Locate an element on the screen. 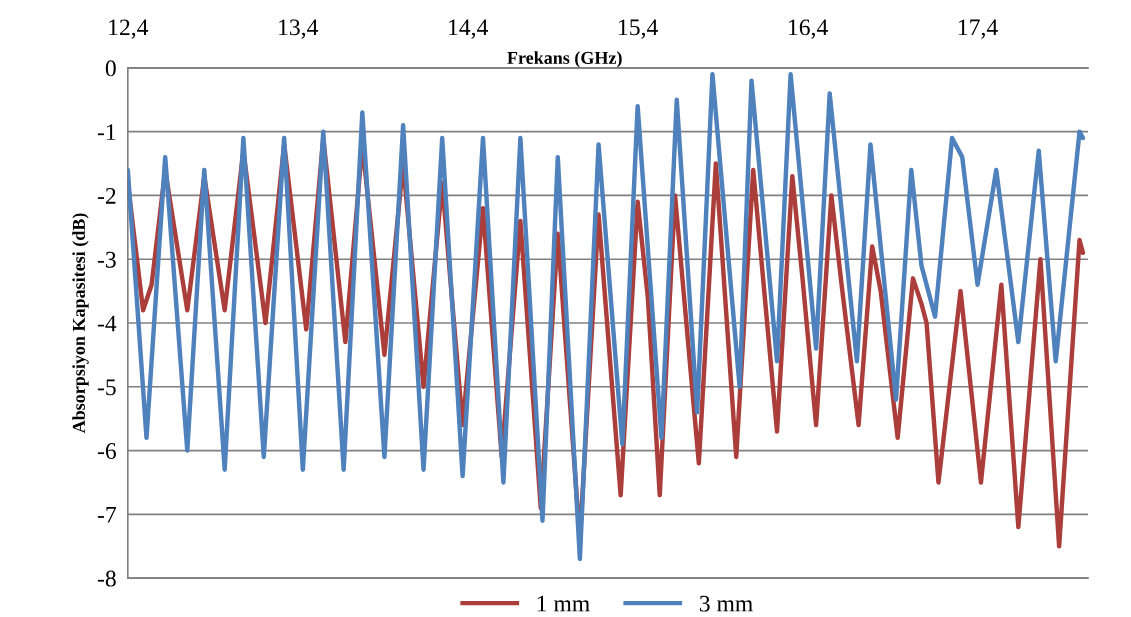 The image size is (1131, 617). x-axis-title: Frekans (GHz) is located at coordinates (564, 59).